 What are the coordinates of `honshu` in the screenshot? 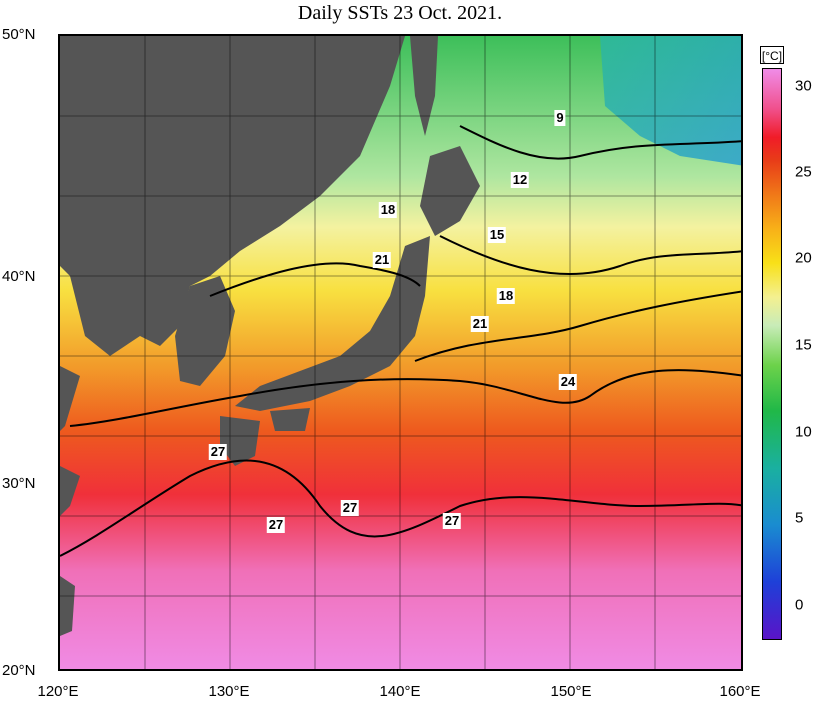 It's located at (332, 323).